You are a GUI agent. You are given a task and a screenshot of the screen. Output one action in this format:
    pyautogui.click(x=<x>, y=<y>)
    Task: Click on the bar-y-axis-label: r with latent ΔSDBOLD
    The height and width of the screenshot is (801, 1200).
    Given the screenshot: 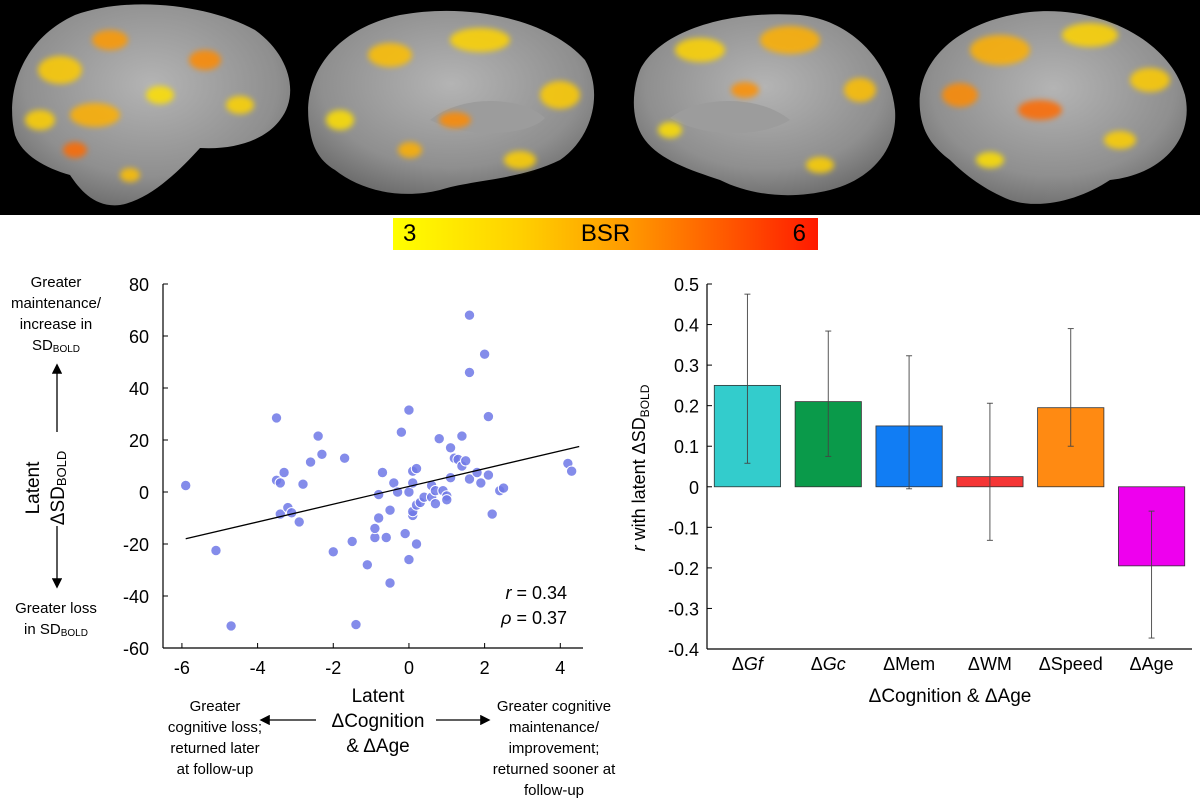 What is the action you would take?
    pyautogui.click(x=640, y=467)
    